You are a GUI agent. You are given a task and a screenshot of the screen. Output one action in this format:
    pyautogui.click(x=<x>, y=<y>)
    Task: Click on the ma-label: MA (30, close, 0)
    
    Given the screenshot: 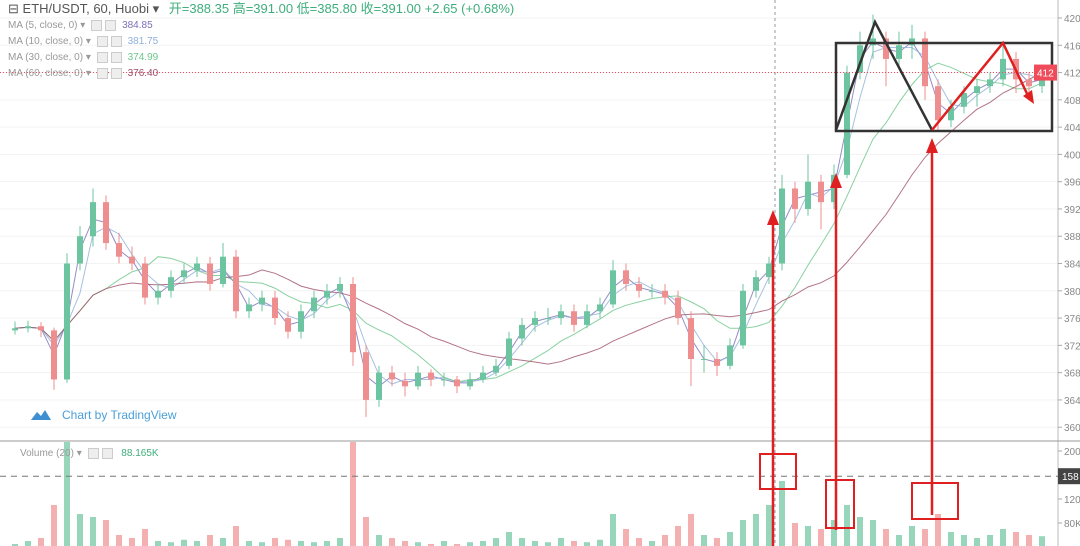 What is the action you would take?
    pyautogui.click(x=46, y=57)
    